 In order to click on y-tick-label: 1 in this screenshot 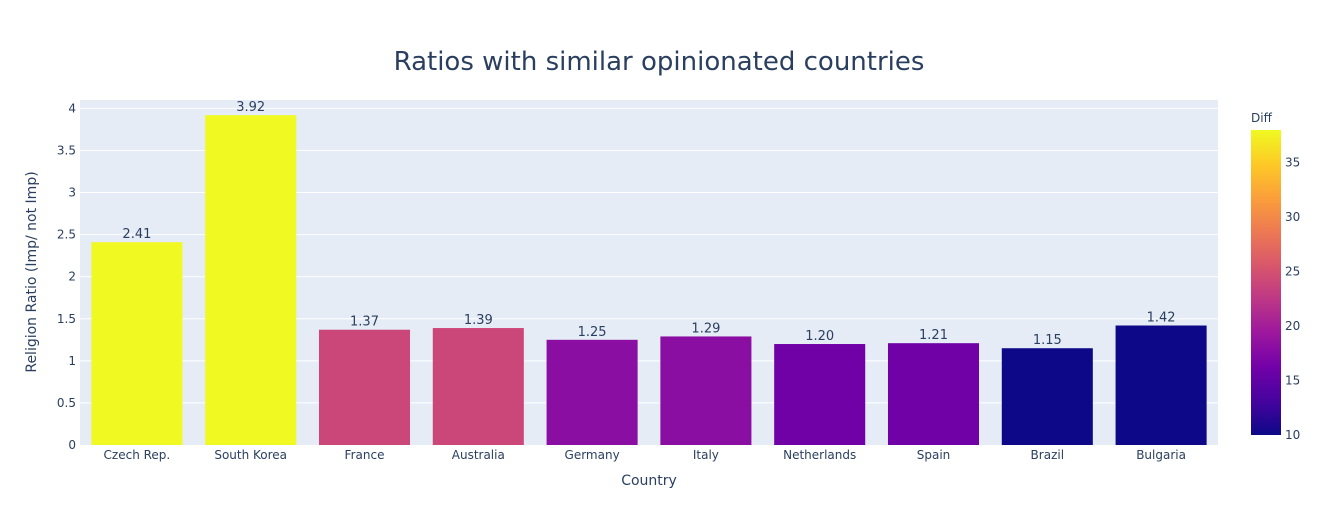, I will do `click(72, 361)`.